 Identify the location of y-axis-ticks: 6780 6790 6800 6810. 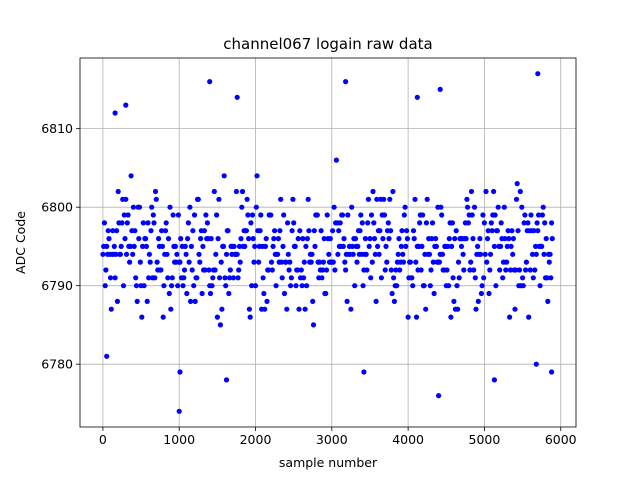
(60, 246).